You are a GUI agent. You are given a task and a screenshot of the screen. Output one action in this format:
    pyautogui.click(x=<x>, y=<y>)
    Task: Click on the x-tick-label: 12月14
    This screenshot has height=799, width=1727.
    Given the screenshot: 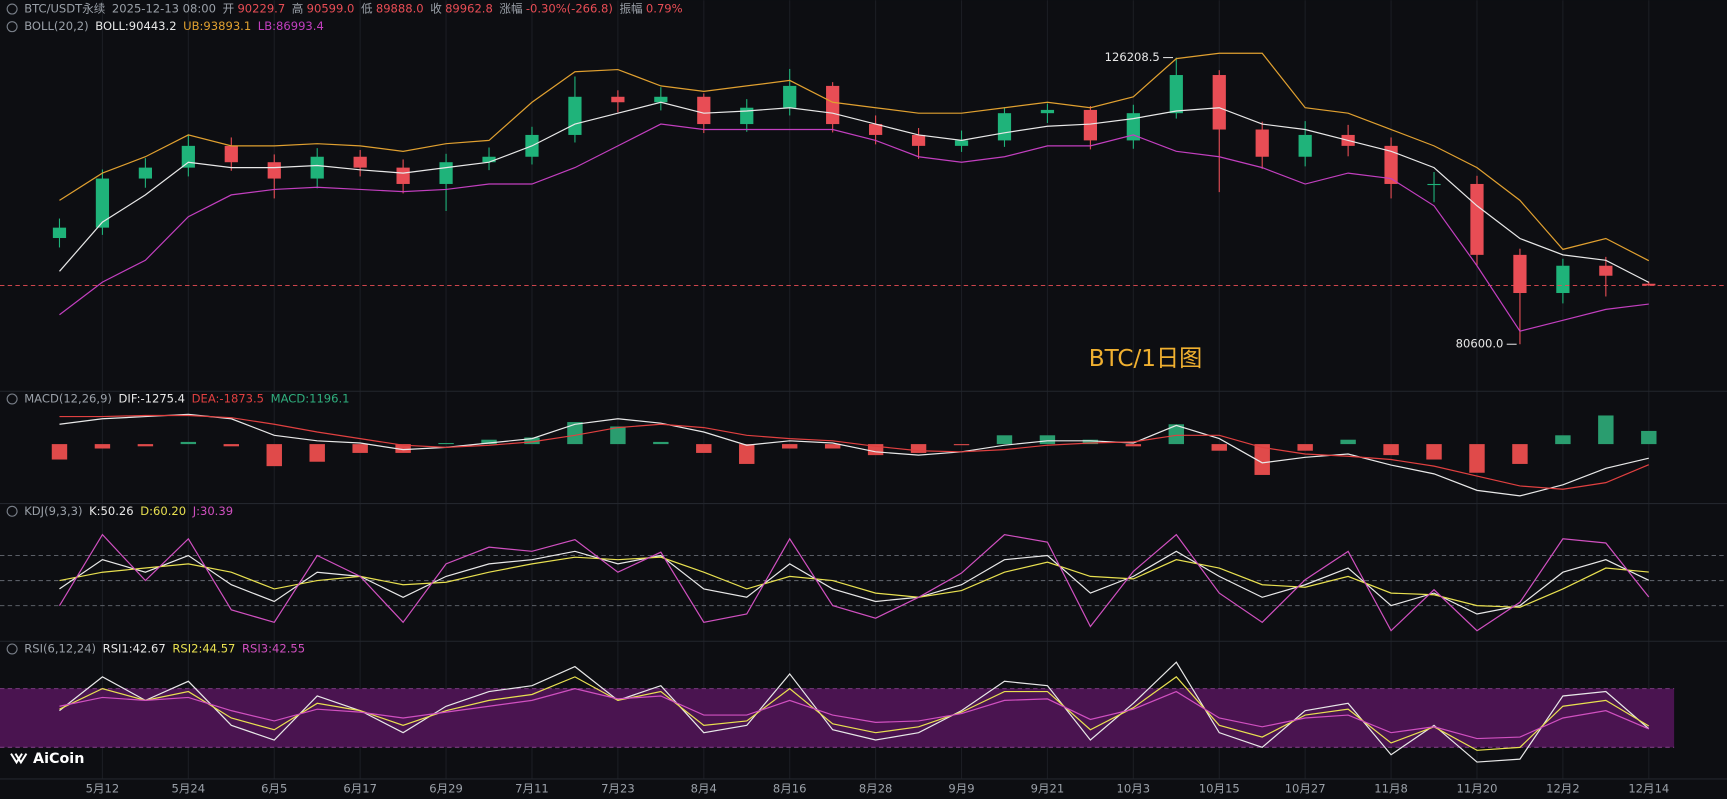 What is the action you would take?
    pyautogui.click(x=1648, y=788)
    